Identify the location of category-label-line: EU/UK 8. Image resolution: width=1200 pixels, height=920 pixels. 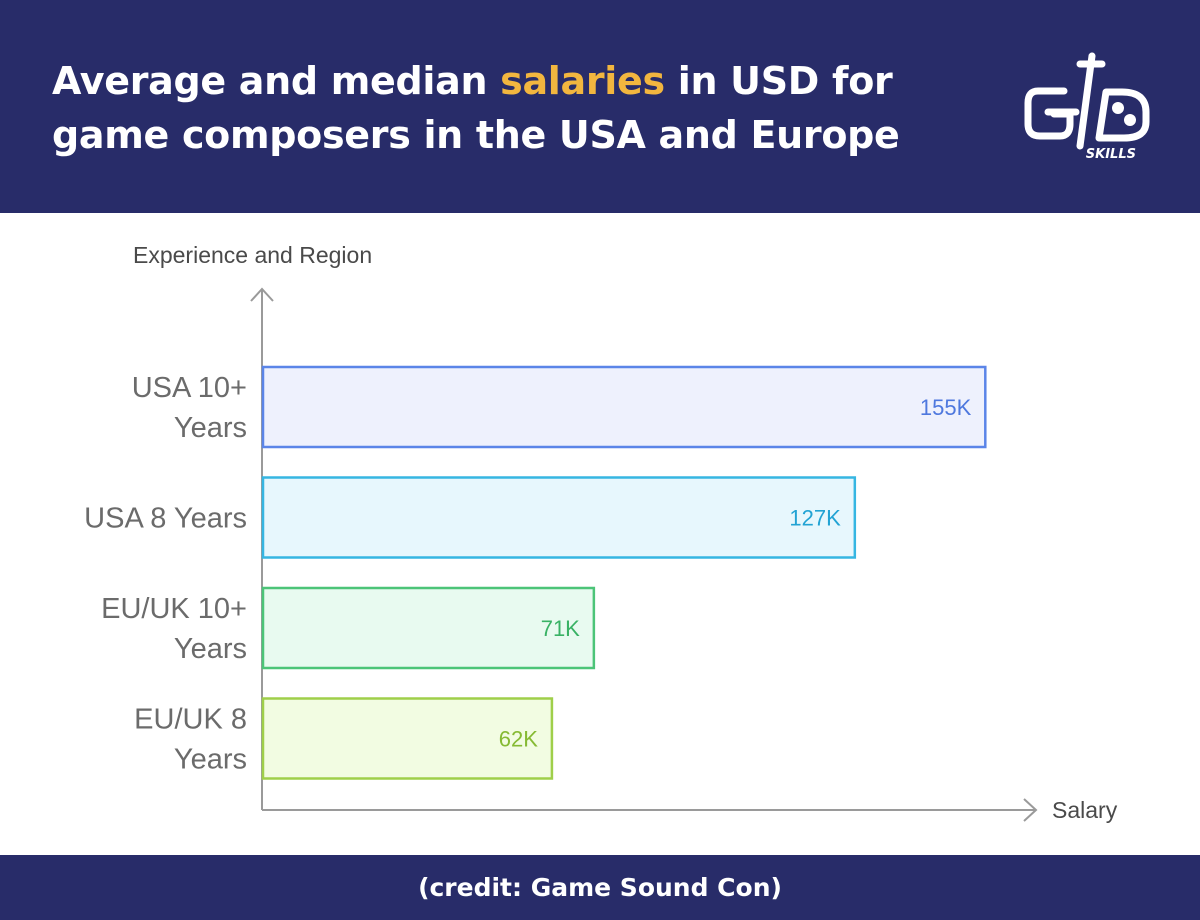
(190, 720).